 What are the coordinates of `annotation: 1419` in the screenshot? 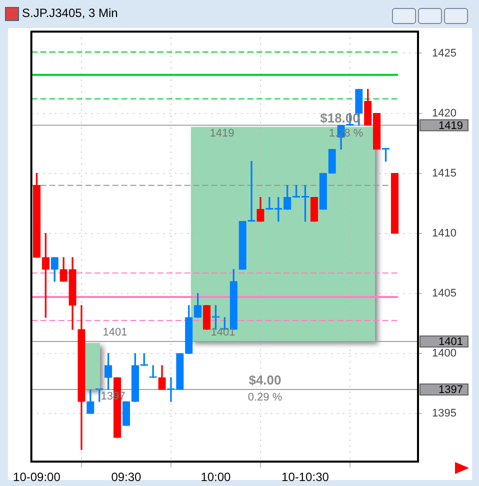 It's located at (222, 134).